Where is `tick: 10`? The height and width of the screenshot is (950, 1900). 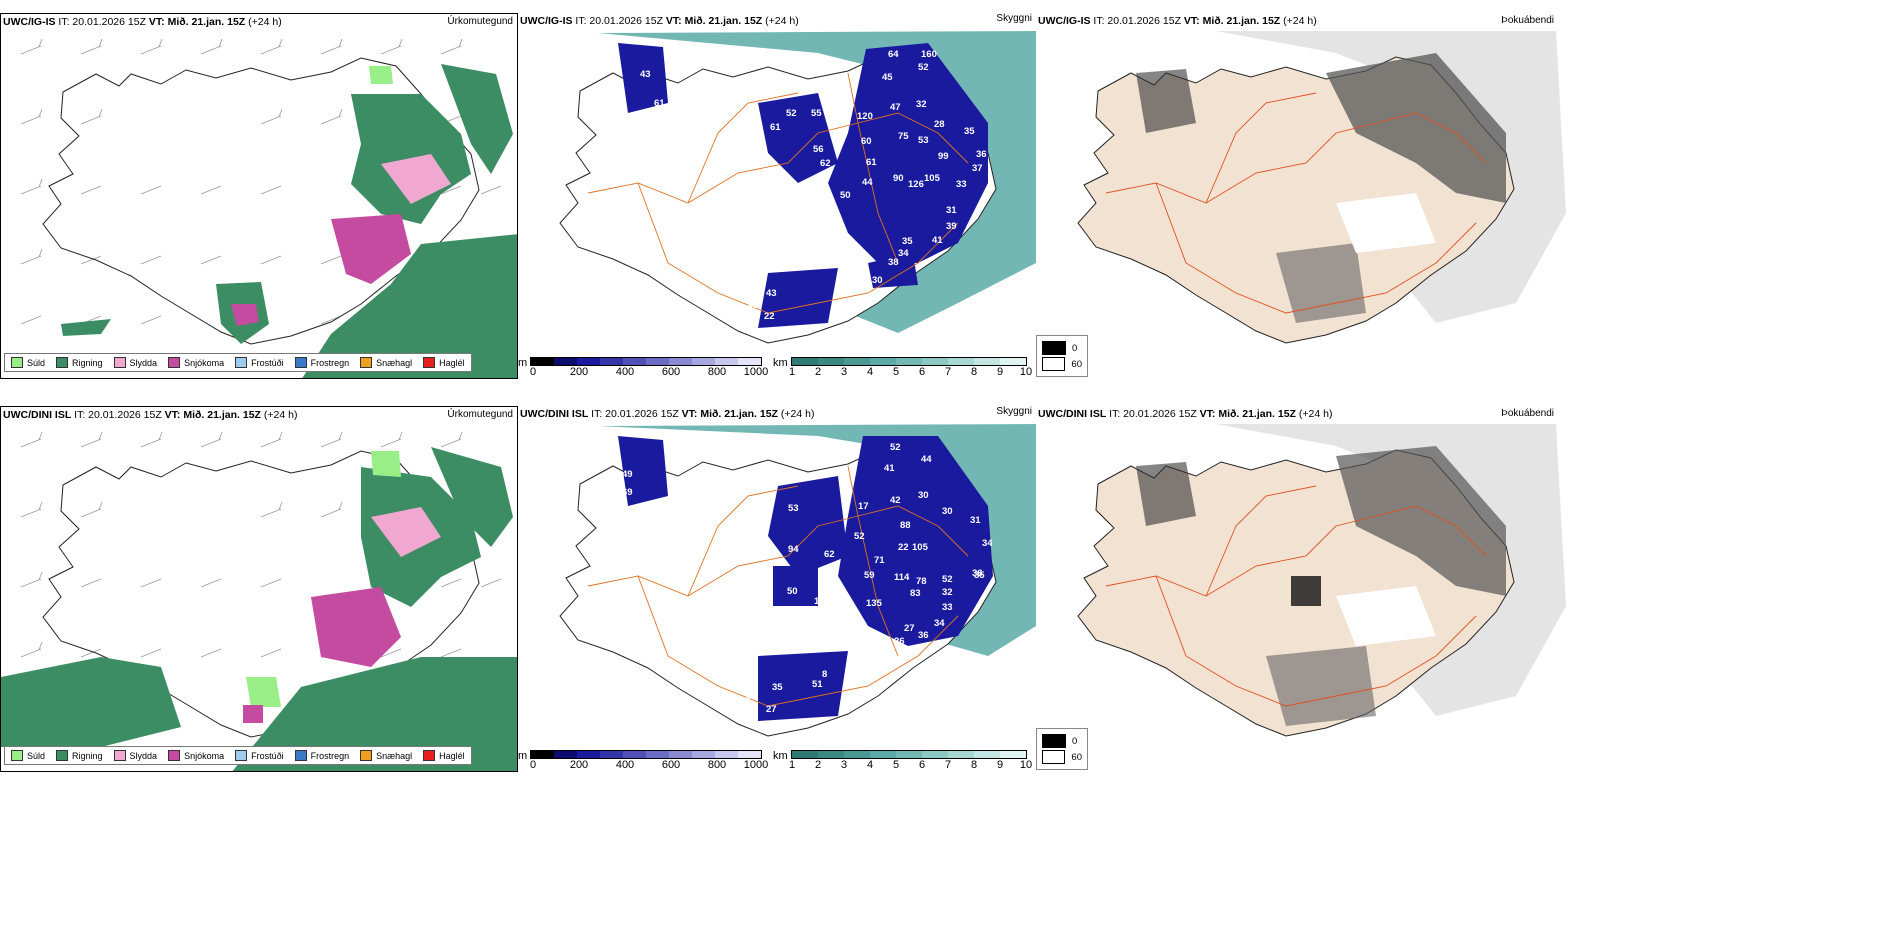
tick: 10 is located at coordinates (1026, 765).